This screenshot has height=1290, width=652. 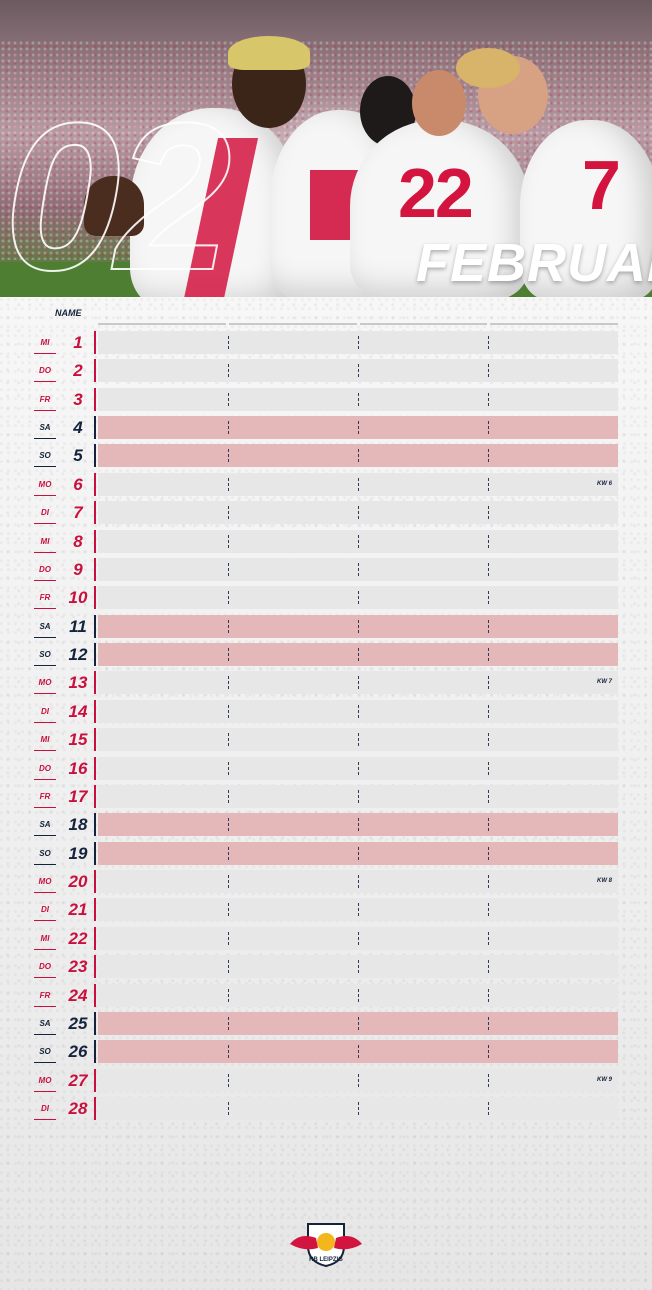 I want to click on week-number-label: KW 6, so click(x=604, y=484).